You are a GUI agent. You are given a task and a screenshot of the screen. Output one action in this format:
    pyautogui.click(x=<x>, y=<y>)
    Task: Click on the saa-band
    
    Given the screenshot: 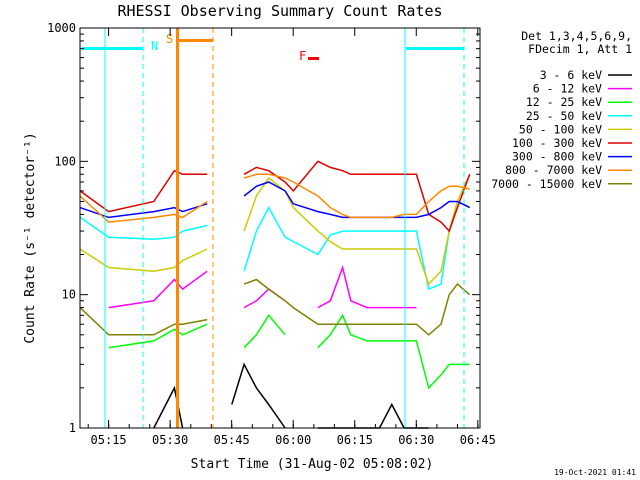 What is the action you would take?
    pyautogui.click(x=177, y=228)
    